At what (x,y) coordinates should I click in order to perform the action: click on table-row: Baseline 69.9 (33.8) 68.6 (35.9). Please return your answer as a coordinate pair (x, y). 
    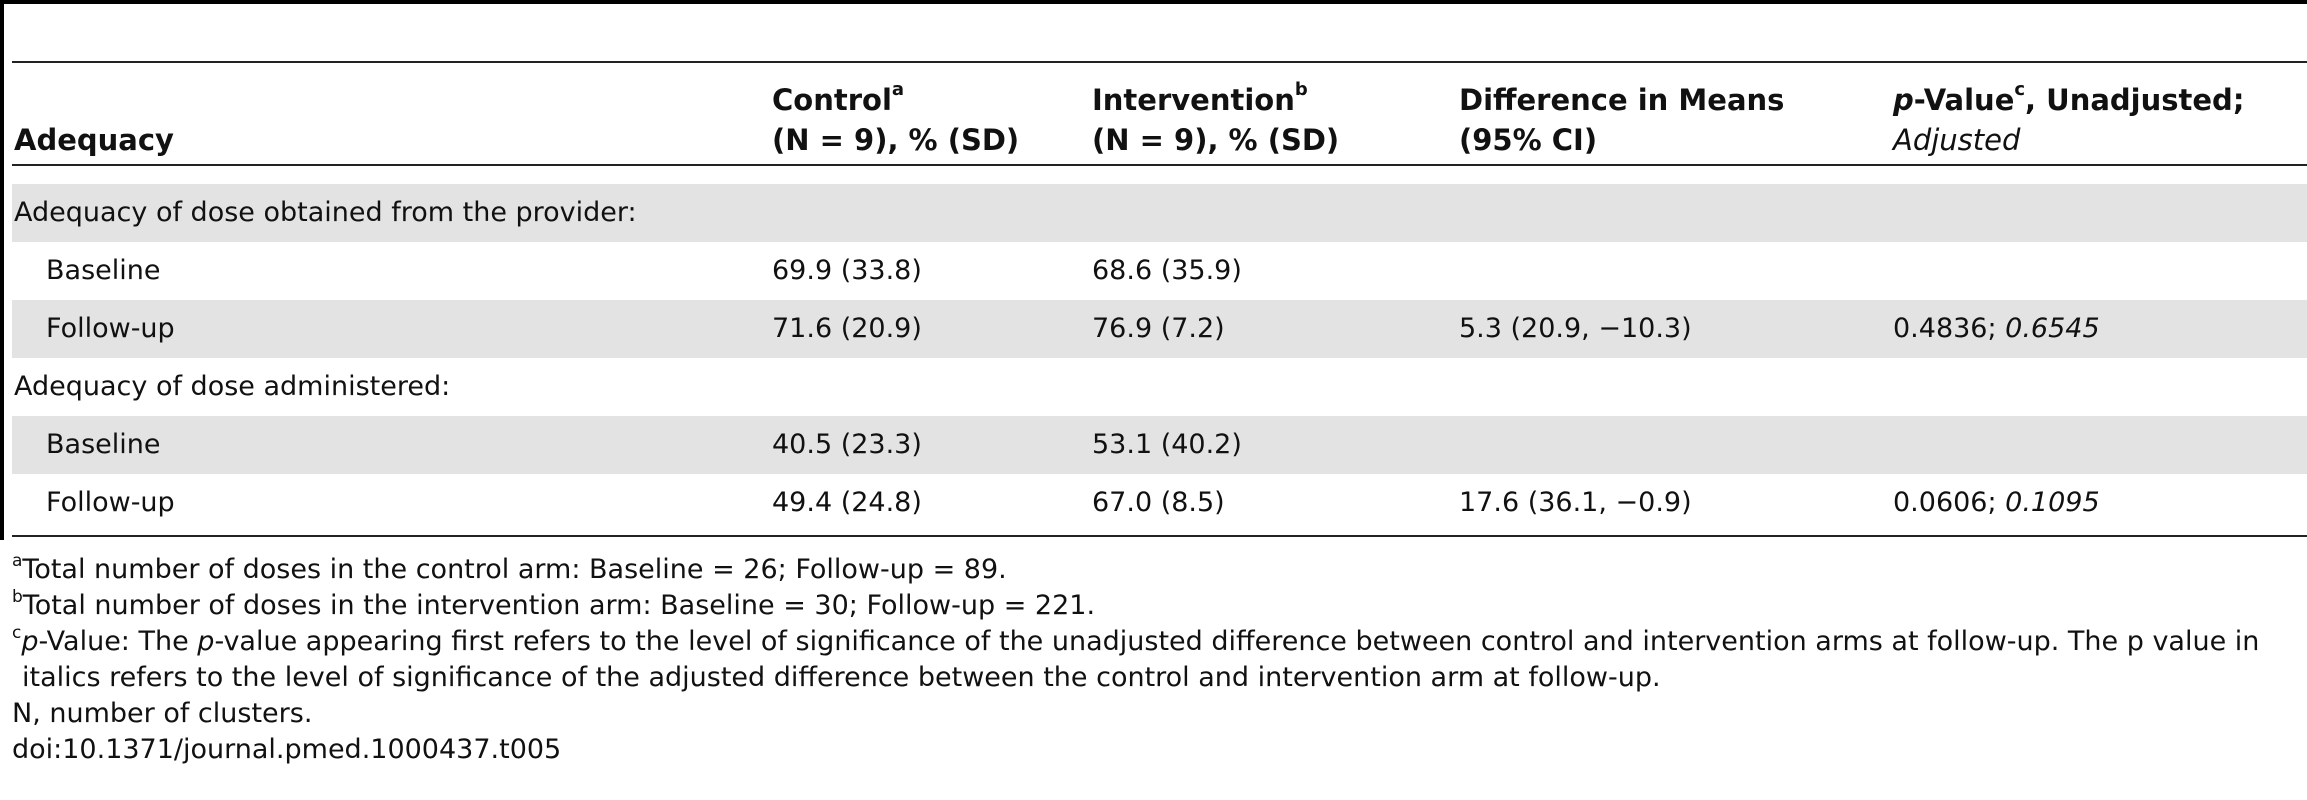
    Looking at the image, I should click on (1159, 271).